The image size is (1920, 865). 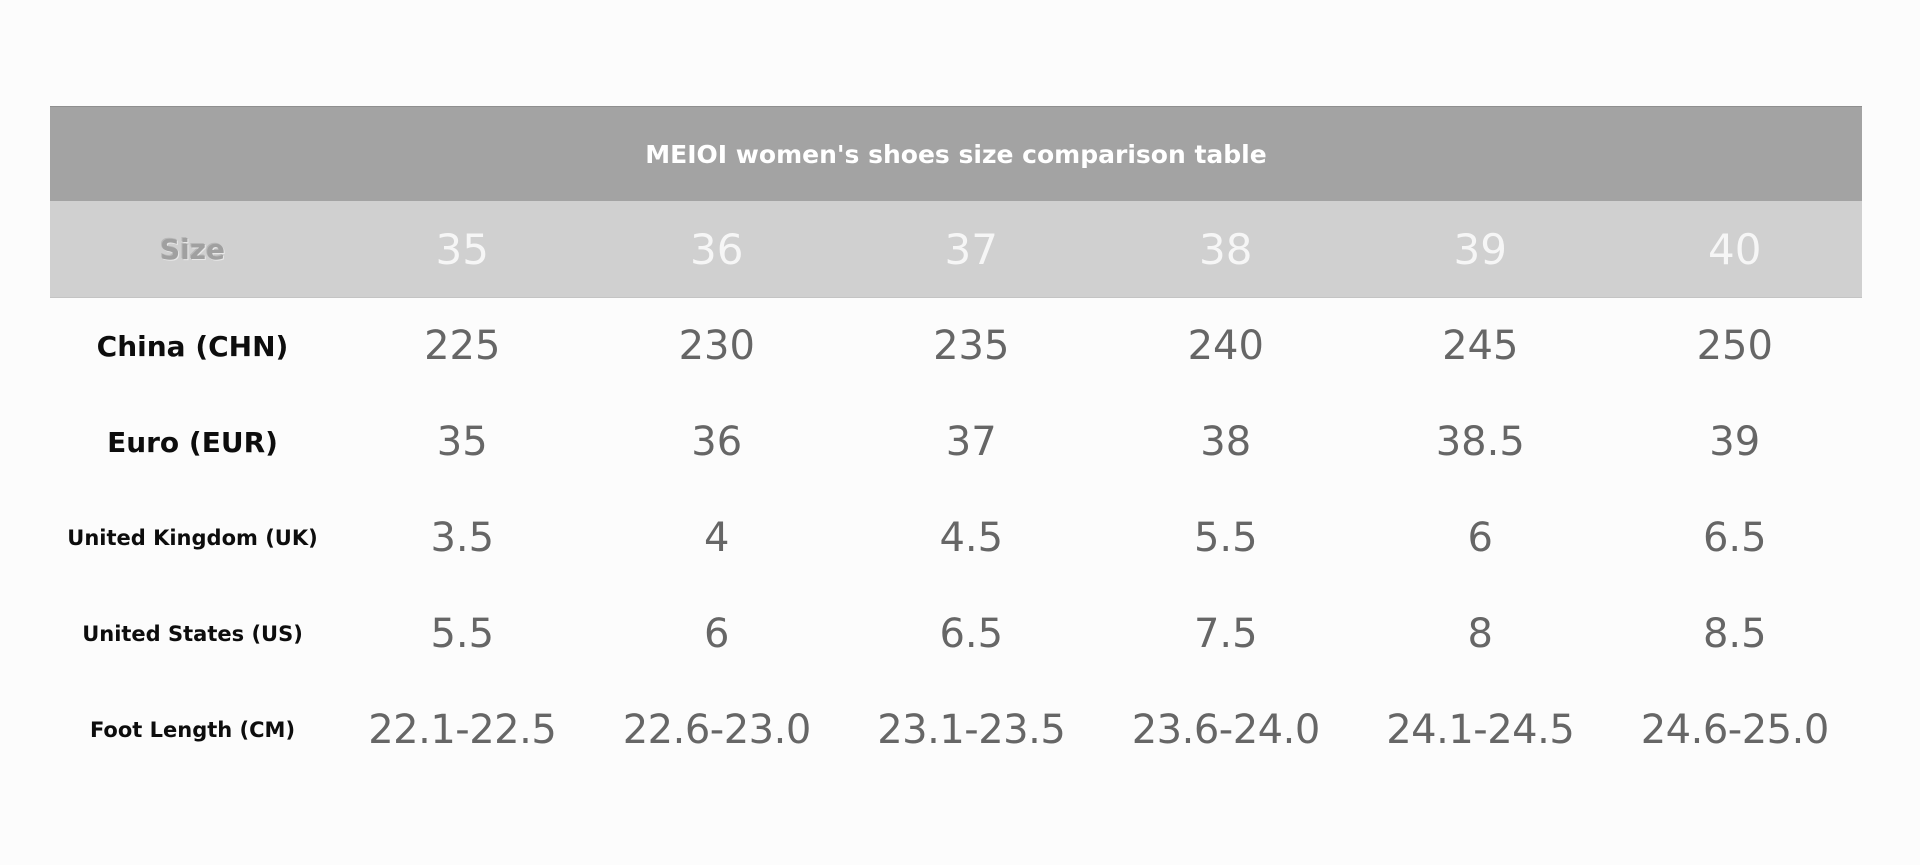 What do you see at coordinates (1225, 634) in the screenshot?
I see `table-cell: 7.5` at bounding box center [1225, 634].